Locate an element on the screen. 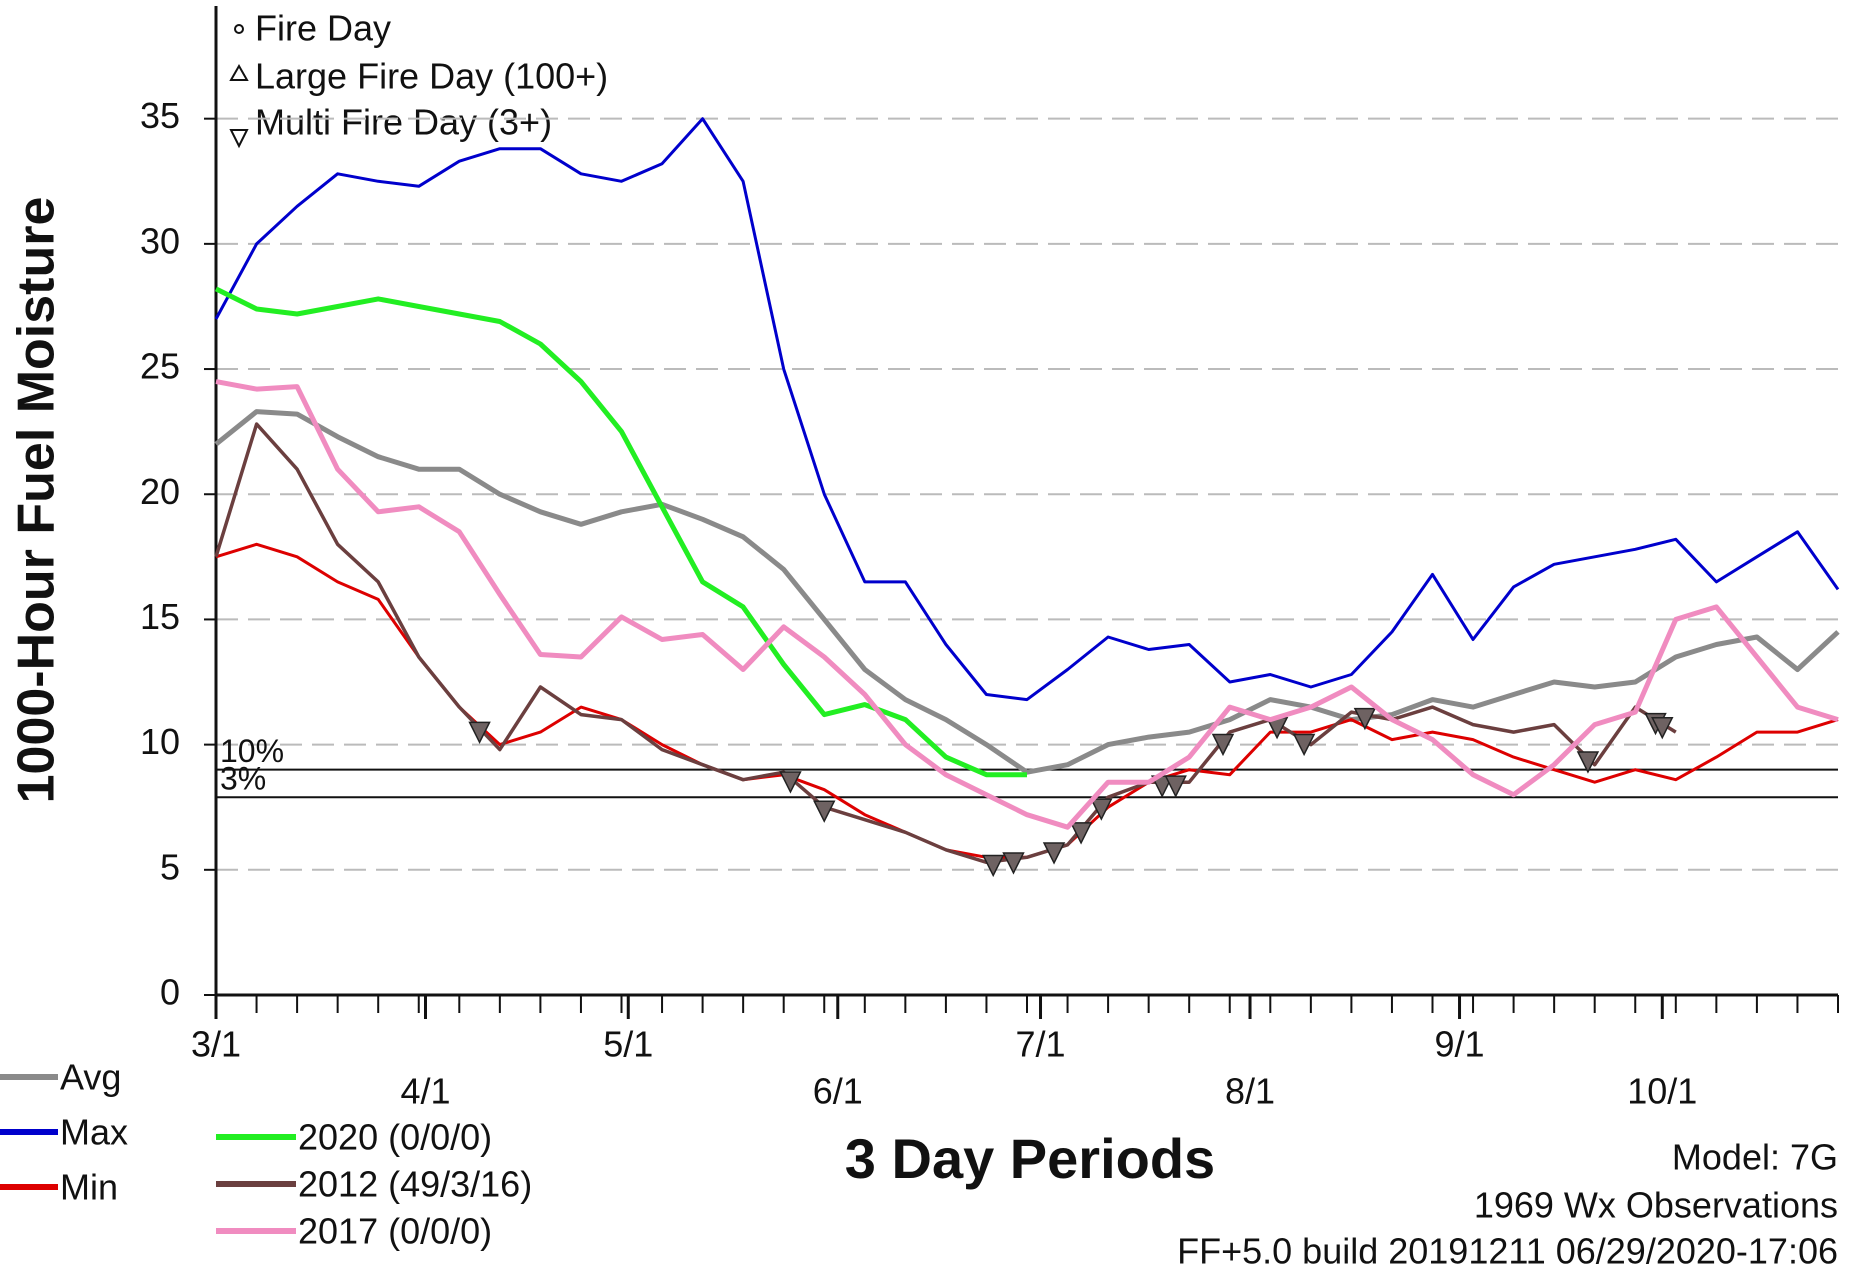 The height and width of the screenshot is (1272, 1862). symbol-label: Multi Fire Day (3+) is located at coordinates (403, 122).